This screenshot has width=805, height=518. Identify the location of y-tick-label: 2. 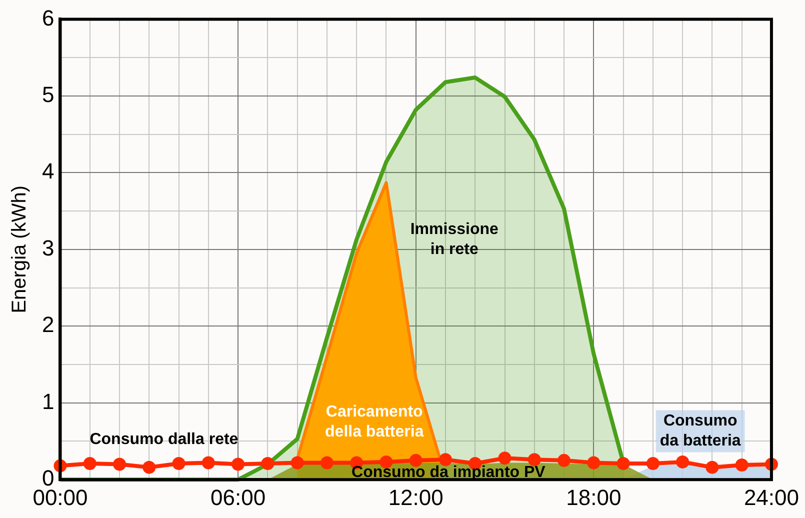
(48, 325).